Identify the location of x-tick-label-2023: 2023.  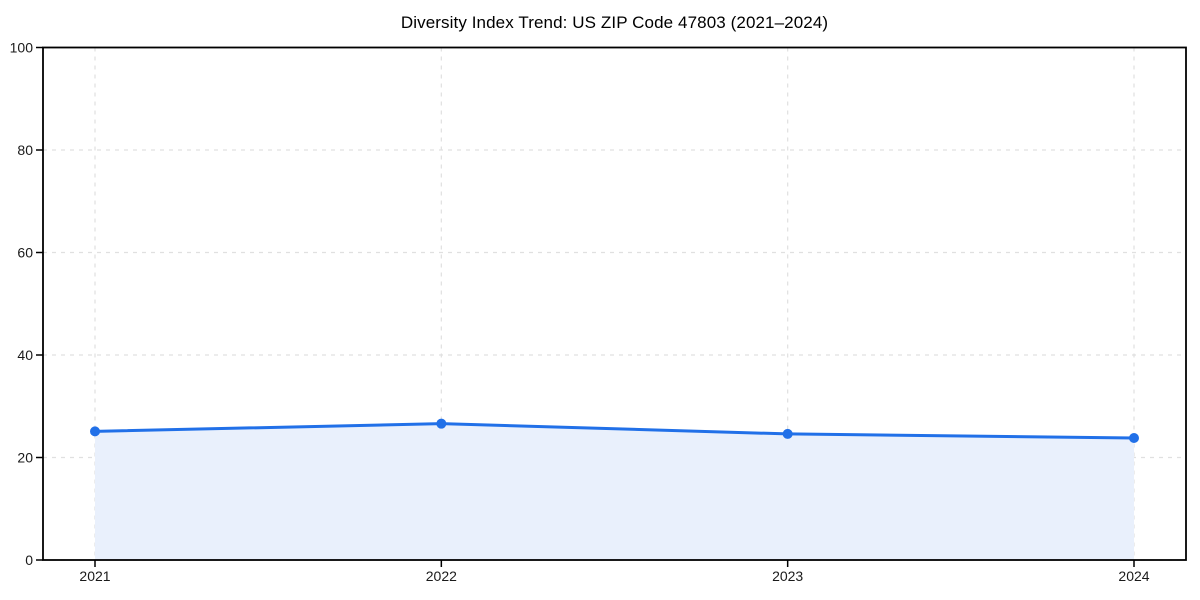
(787, 576).